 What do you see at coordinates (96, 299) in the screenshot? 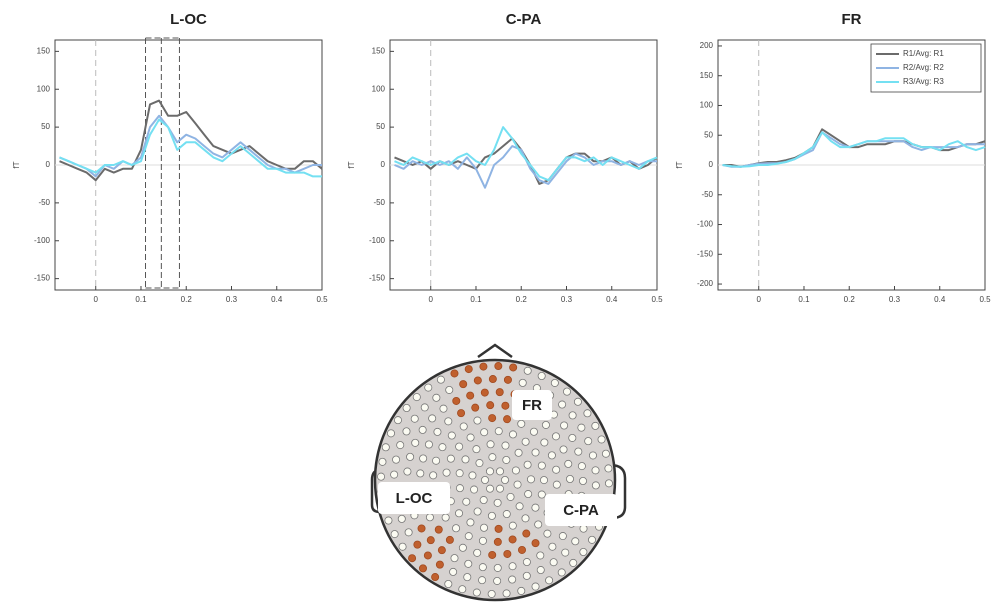
I see `x-tick-label: 0` at bounding box center [96, 299].